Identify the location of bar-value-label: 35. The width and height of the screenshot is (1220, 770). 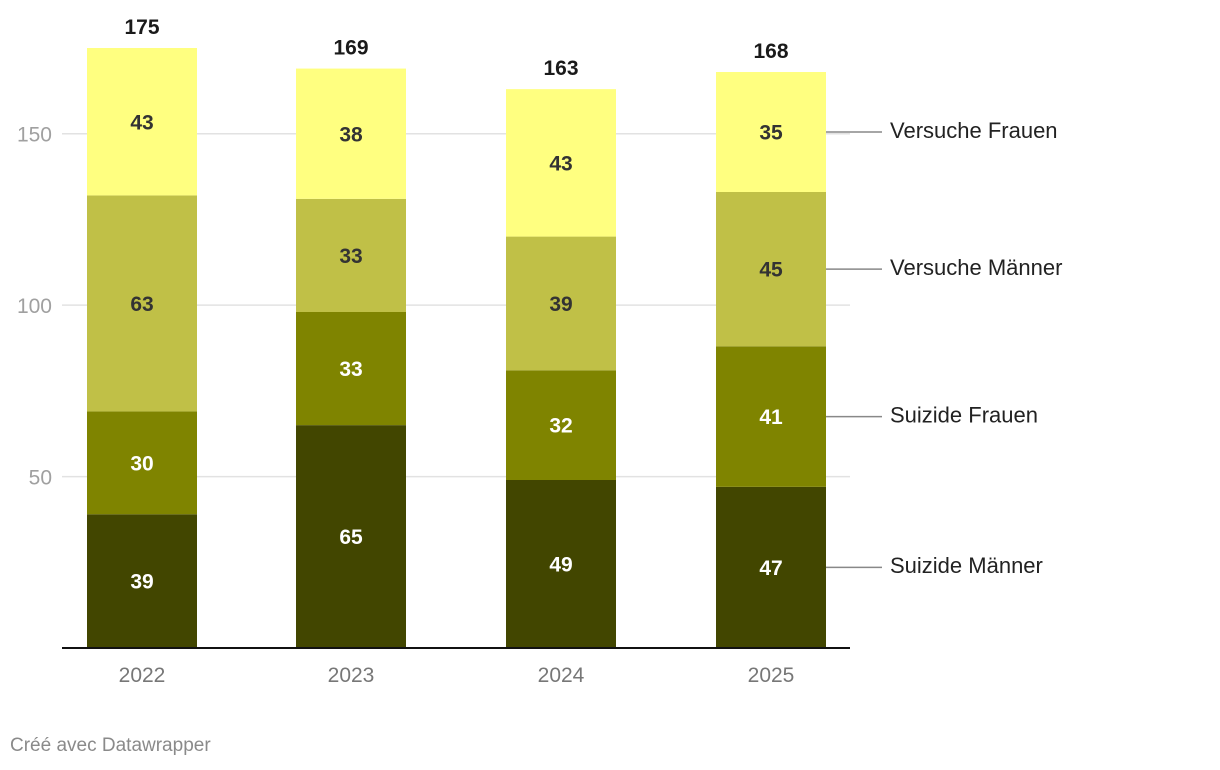
(771, 133).